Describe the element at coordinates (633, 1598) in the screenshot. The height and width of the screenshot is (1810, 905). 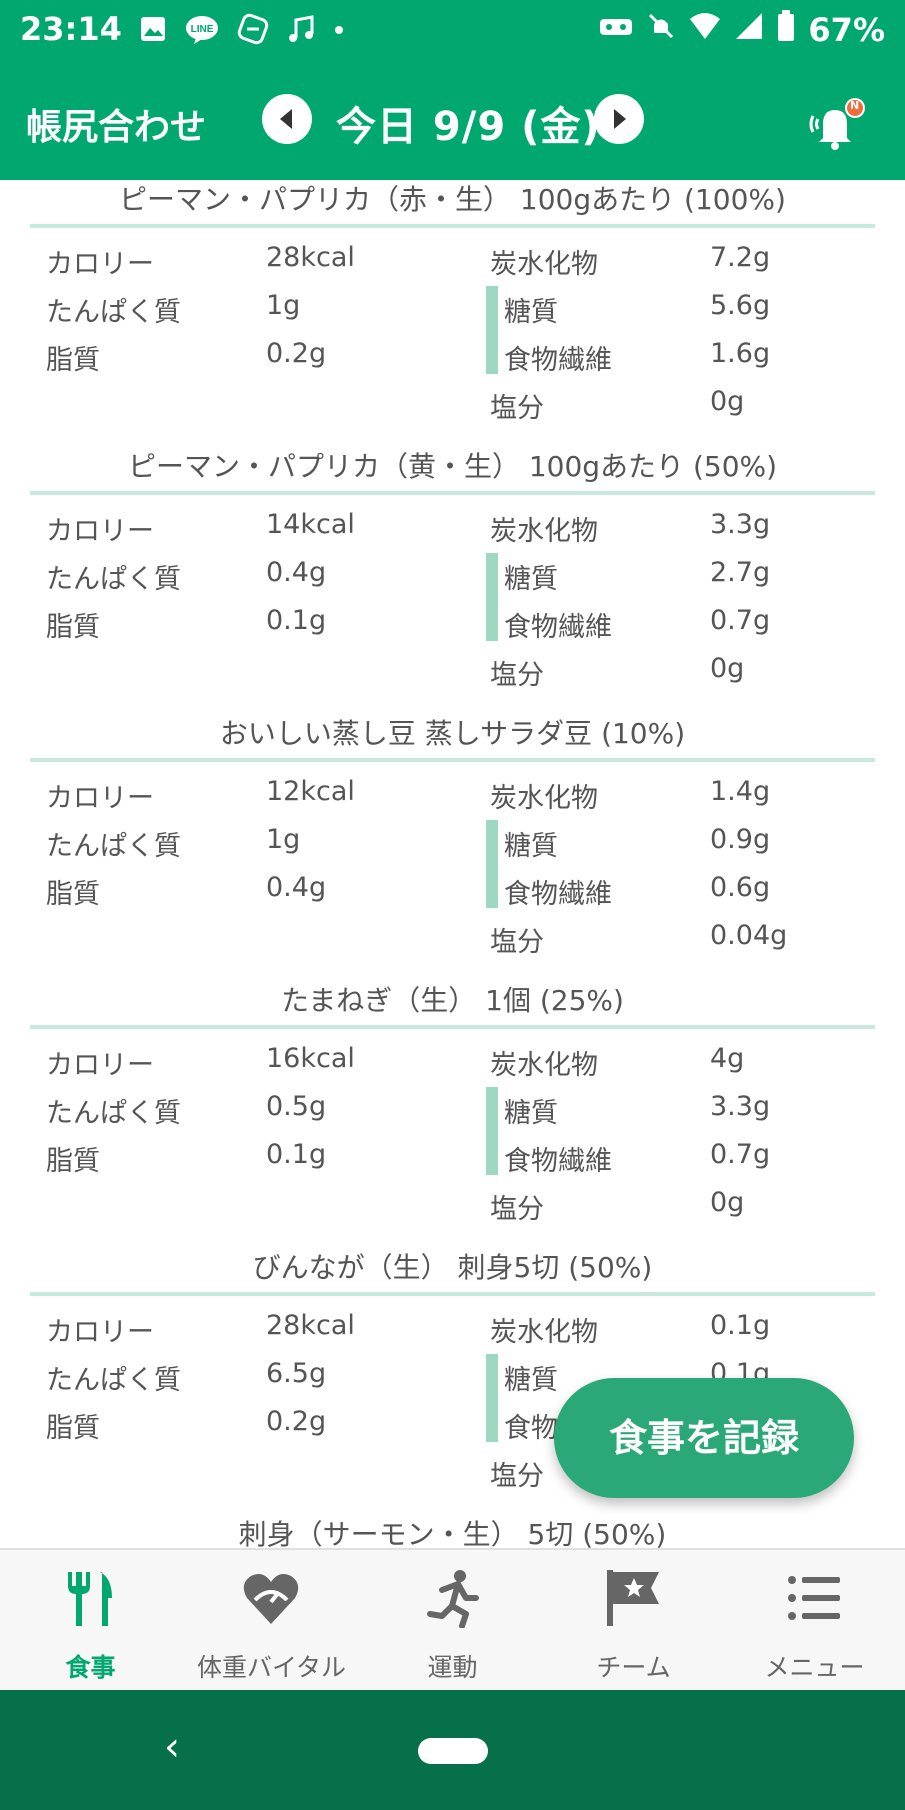
I see `flag-star-icon` at that location.